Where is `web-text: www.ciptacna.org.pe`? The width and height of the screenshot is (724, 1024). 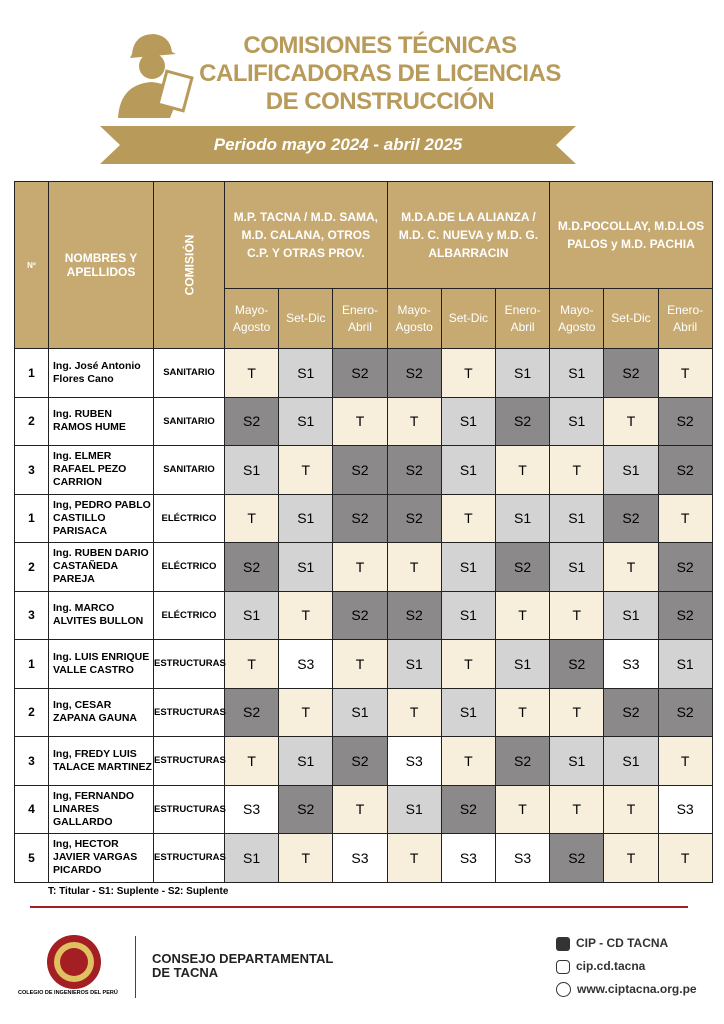
web-text: www.ciptacna.org.pe is located at coordinates (637, 989).